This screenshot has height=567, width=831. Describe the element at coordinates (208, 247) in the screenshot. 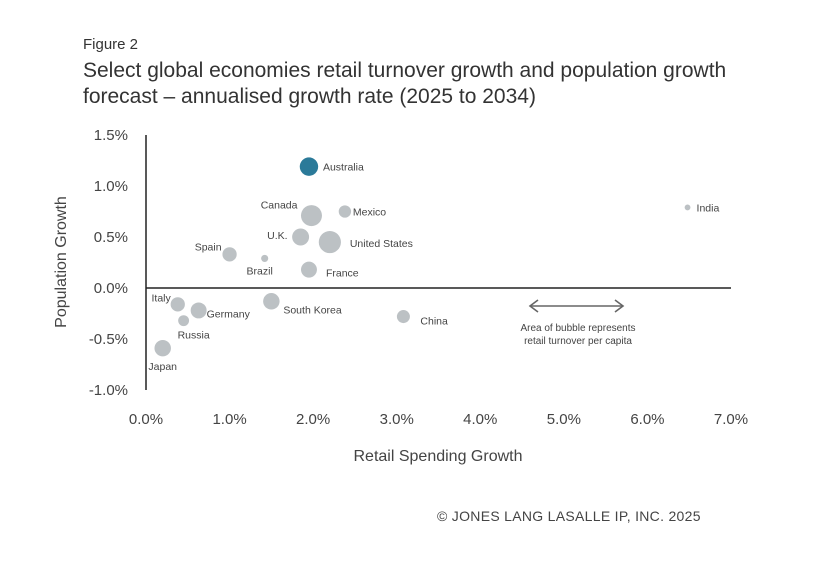

I see `bubble-label: Spain` at that location.